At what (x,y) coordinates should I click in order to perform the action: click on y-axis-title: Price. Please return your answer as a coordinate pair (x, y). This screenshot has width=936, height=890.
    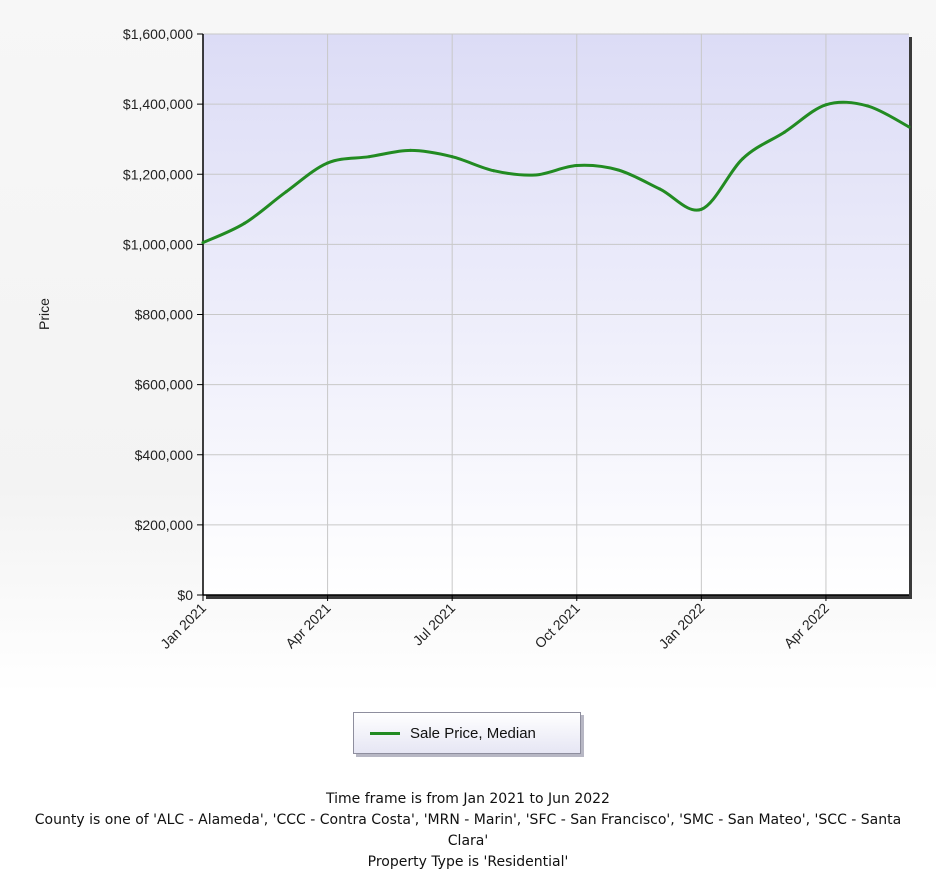
    Looking at the image, I should click on (44, 314).